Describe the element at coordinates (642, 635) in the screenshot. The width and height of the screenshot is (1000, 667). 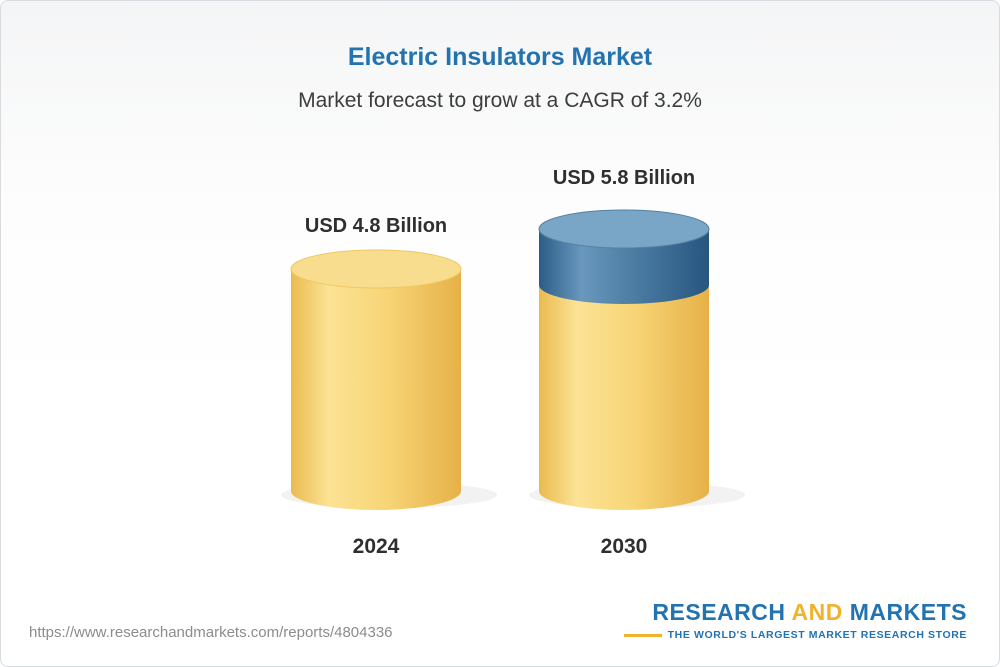
I see `tagline-accent-bar` at that location.